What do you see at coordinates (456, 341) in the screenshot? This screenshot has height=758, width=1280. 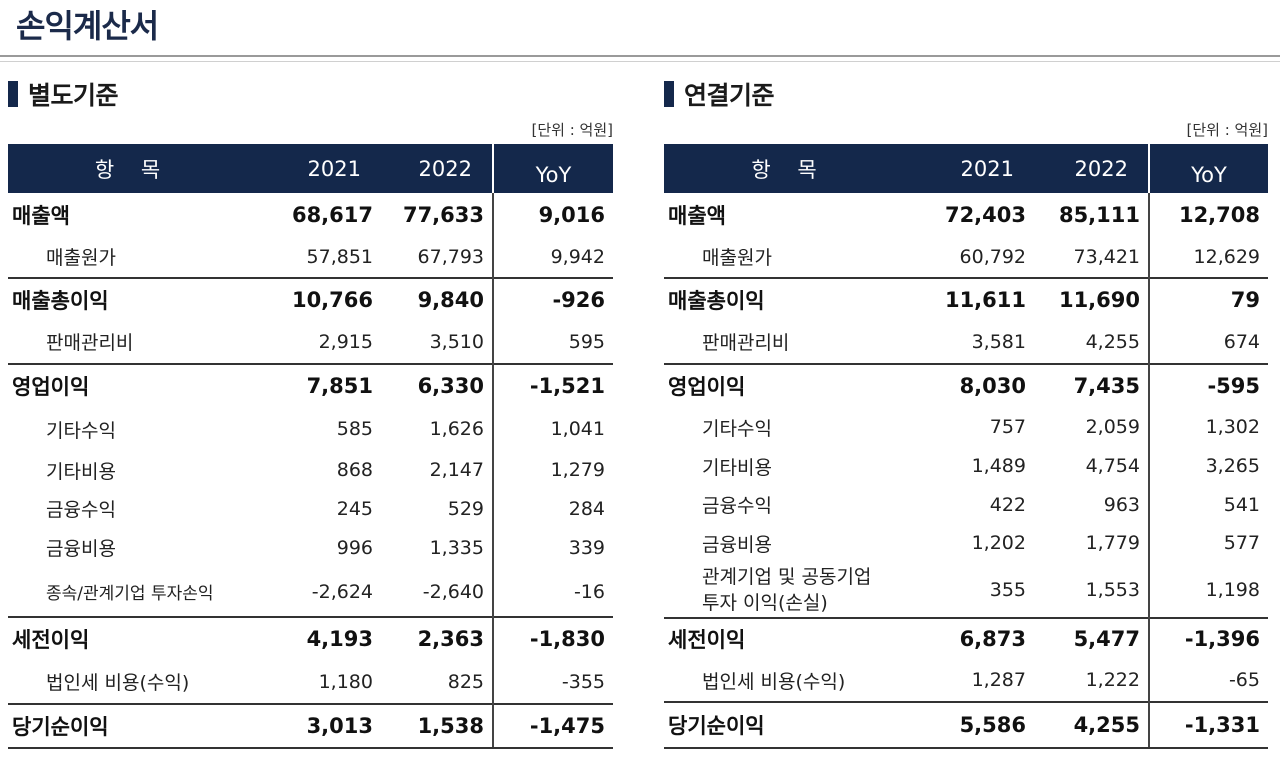 I see `value-2022: 3,510` at bounding box center [456, 341].